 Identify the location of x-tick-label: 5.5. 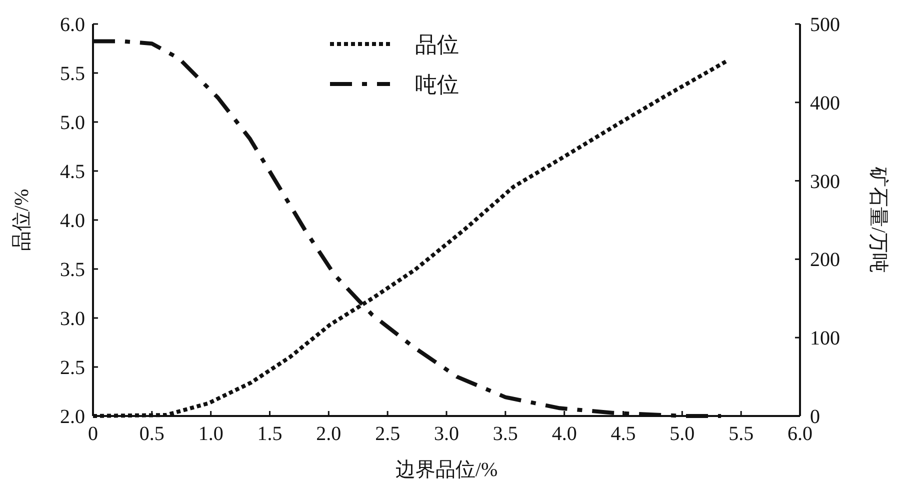
(741, 434).